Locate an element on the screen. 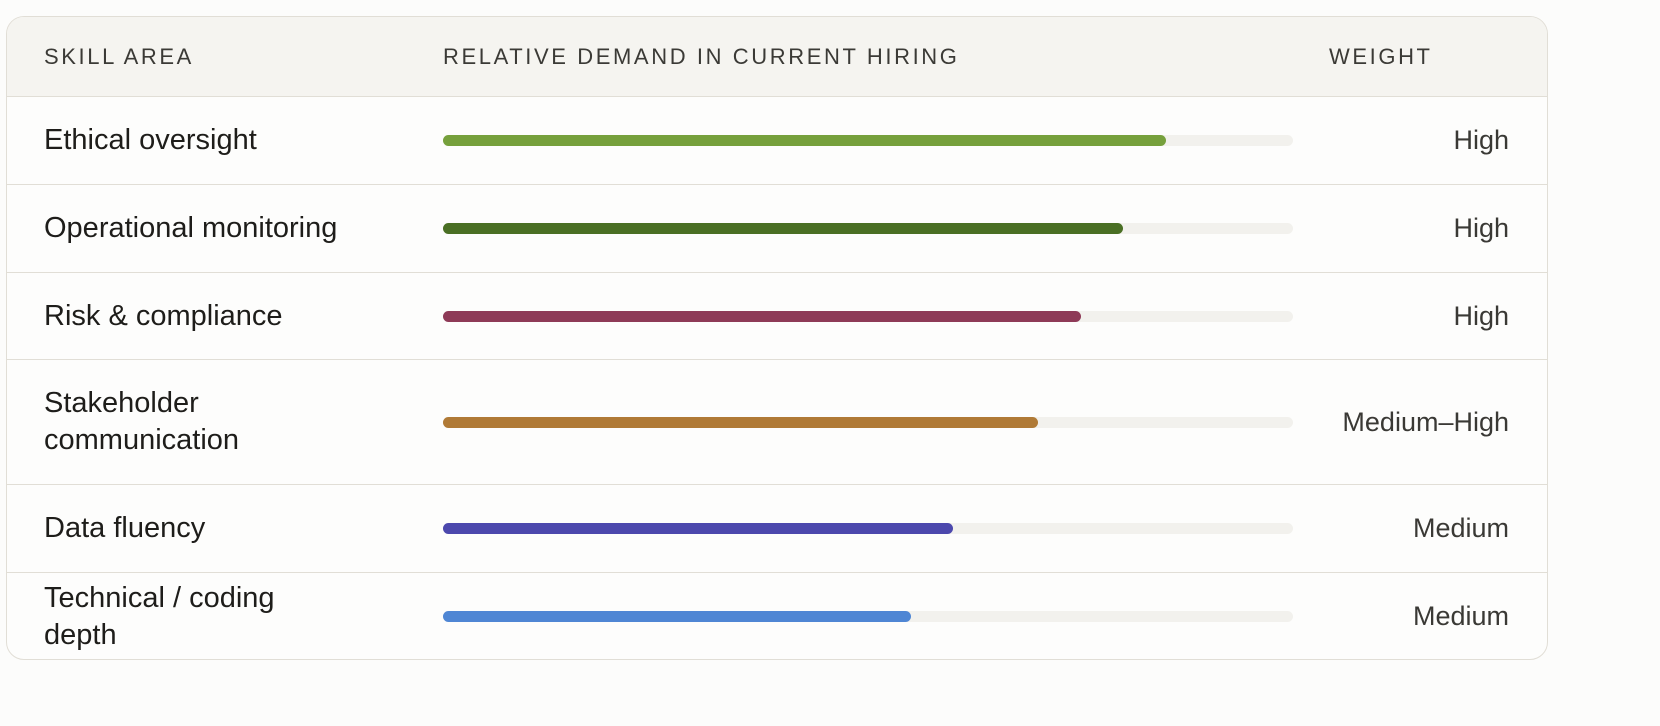  table-row: Technical / coding depth Medium is located at coordinates (777, 616).